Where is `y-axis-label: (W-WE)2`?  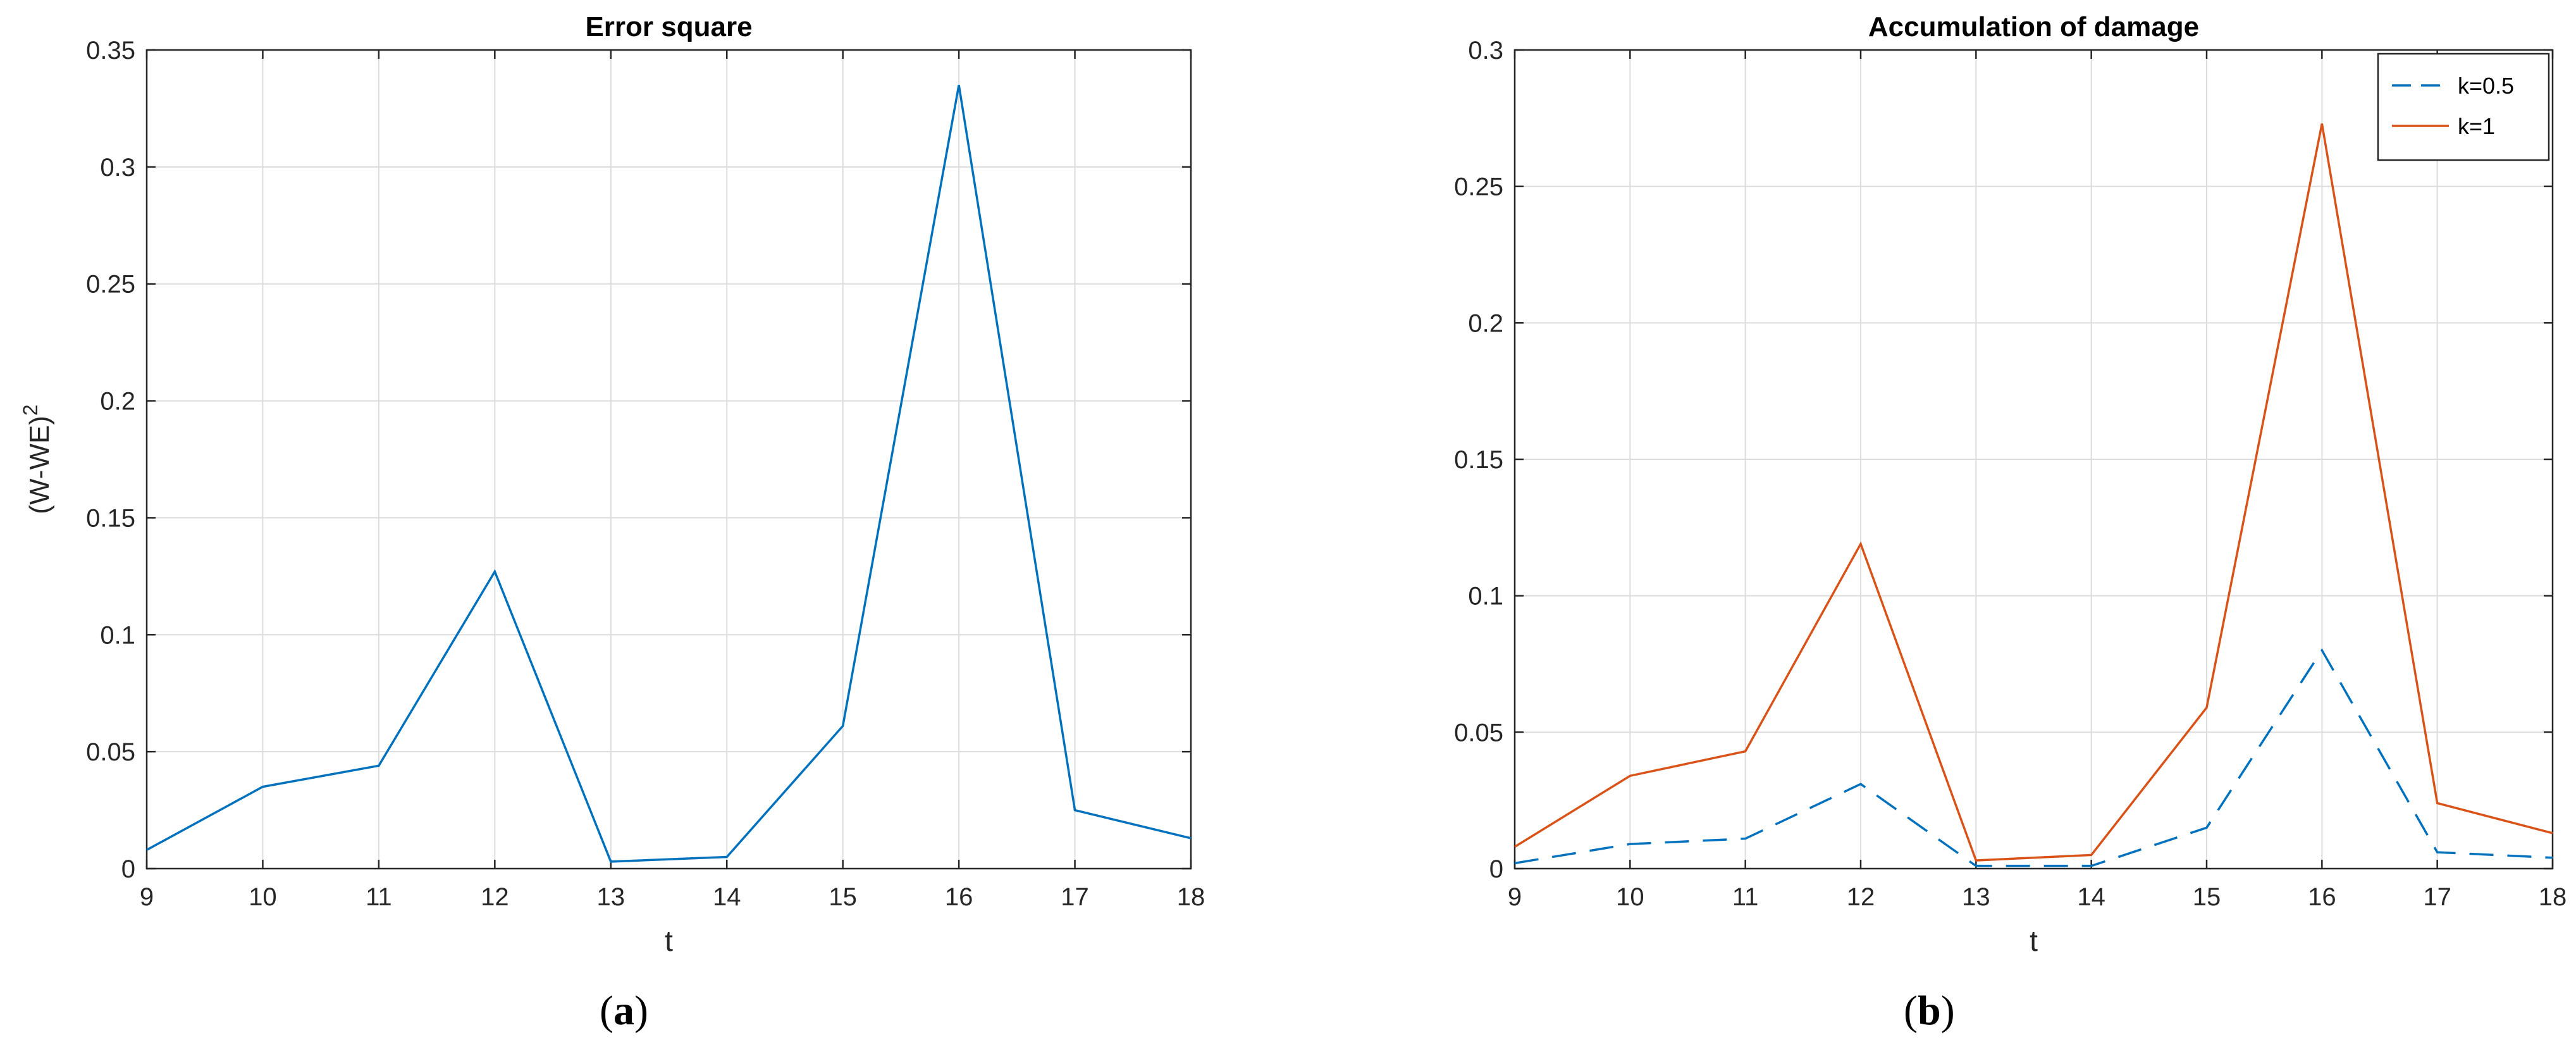
y-axis-label: (W-WE)2 is located at coordinates (37, 459).